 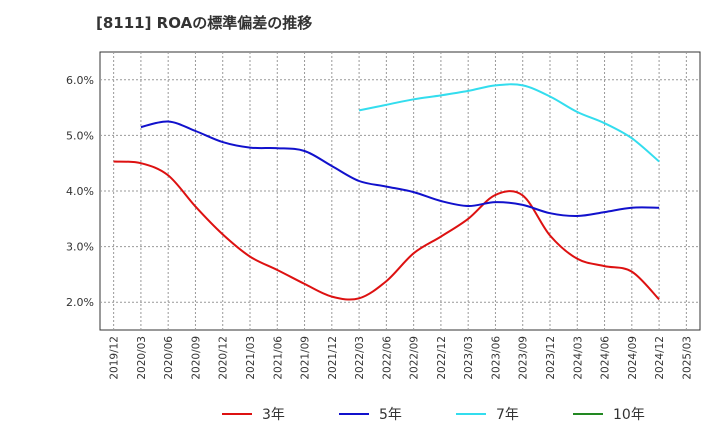 What do you see at coordinates (80, 302) in the screenshot?
I see `y-tick-label: 2.0%` at bounding box center [80, 302].